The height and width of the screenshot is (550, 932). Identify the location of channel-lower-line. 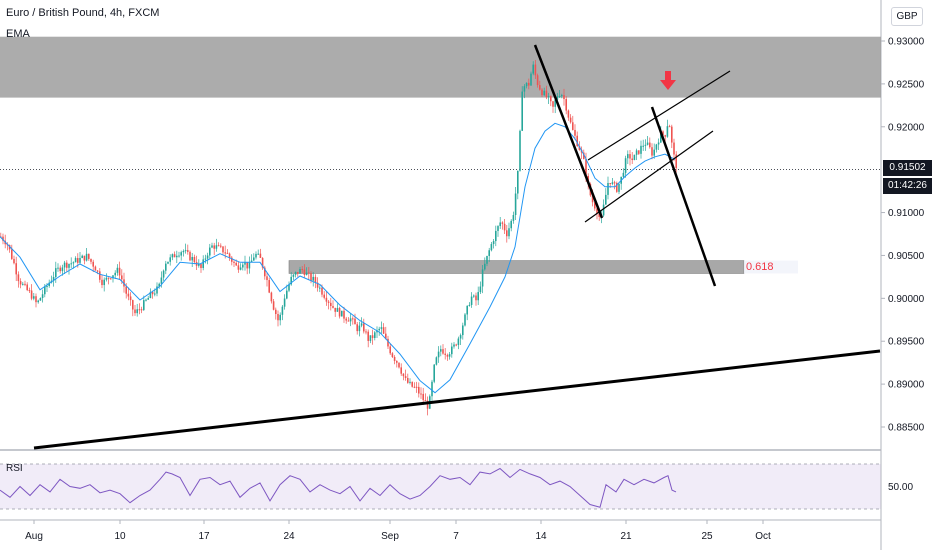
(649, 176).